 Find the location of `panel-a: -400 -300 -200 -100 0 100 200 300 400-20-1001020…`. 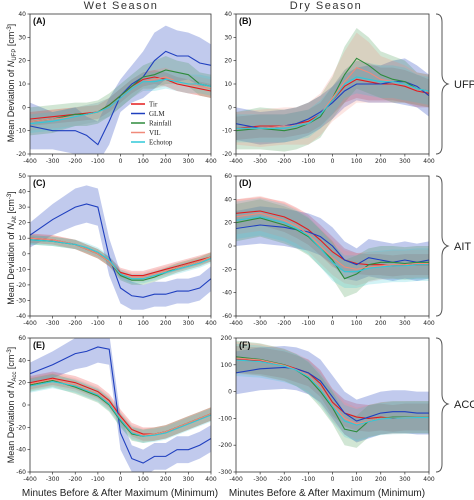

panel-a: -400 -300 -200 -100 0 100 200 300 400-20-1001020… is located at coordinates (116, 88).